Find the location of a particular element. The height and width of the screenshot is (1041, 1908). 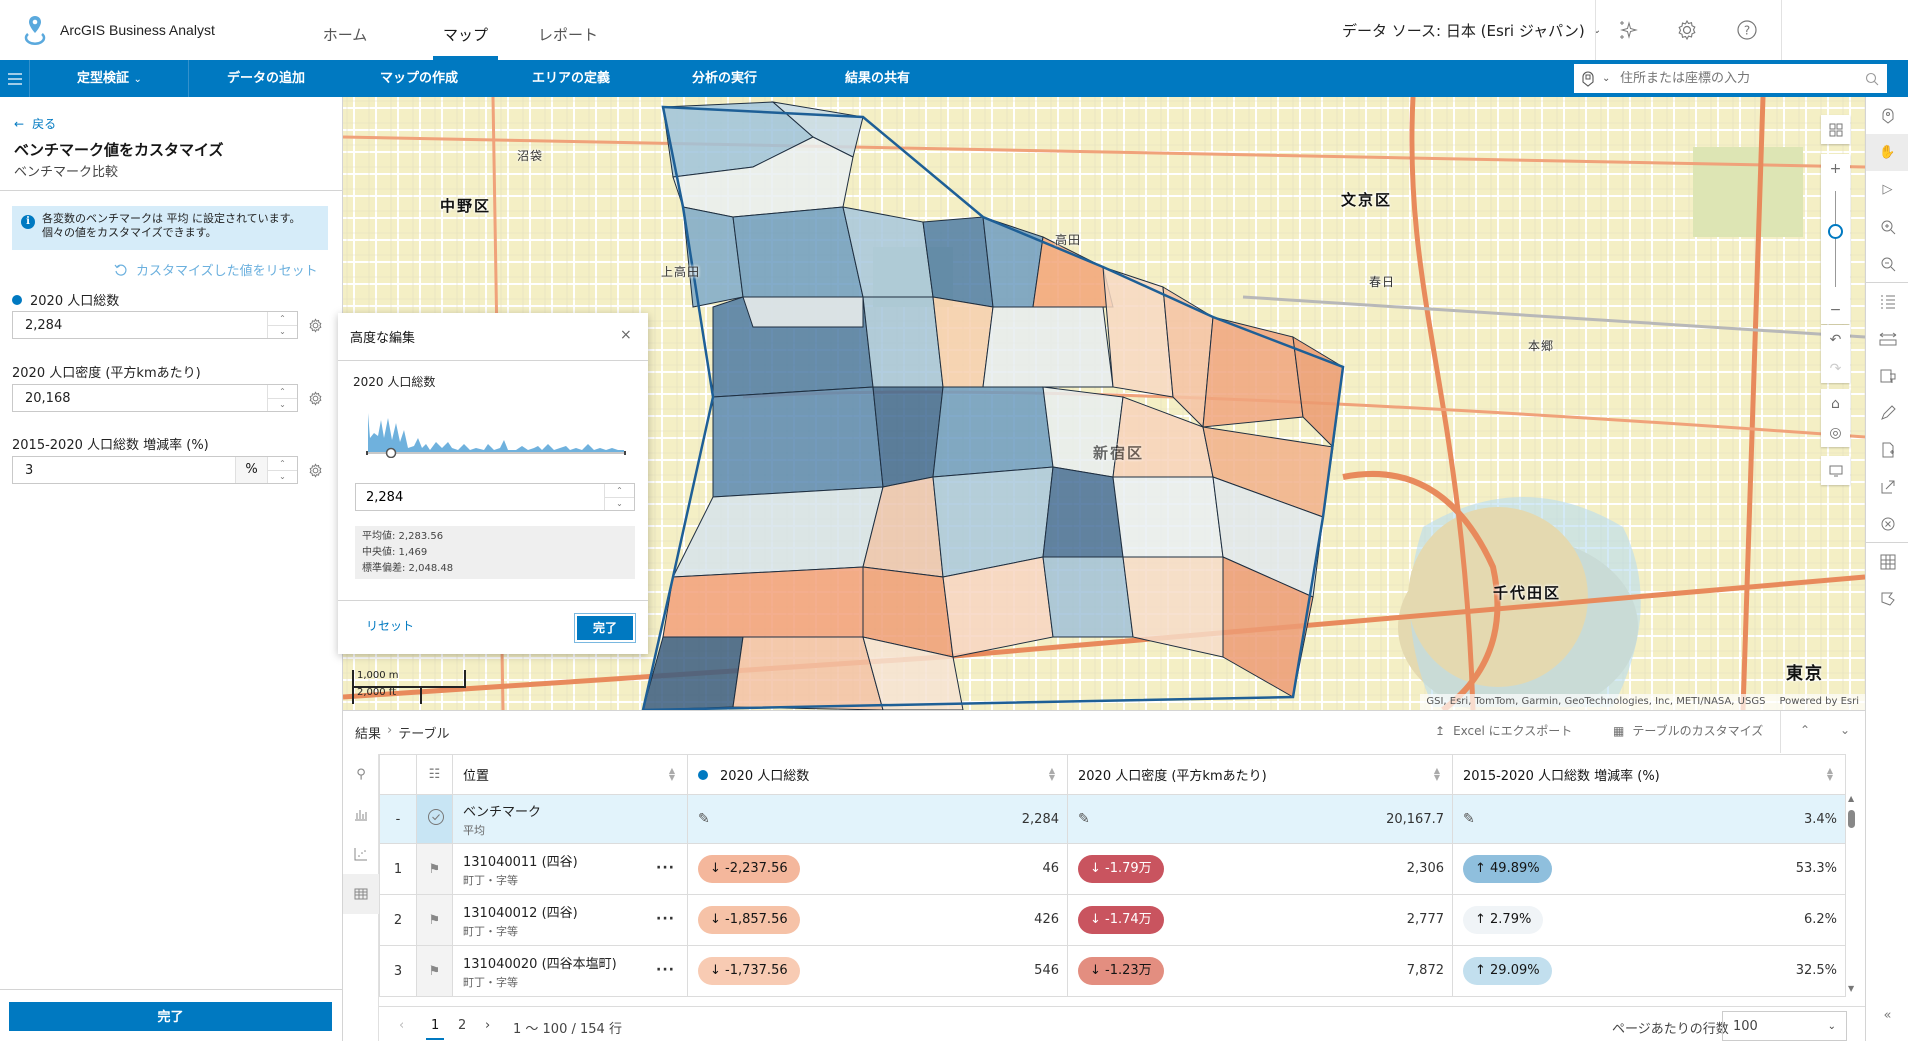

tab-report: レポート is located at coordinates (567, 35).